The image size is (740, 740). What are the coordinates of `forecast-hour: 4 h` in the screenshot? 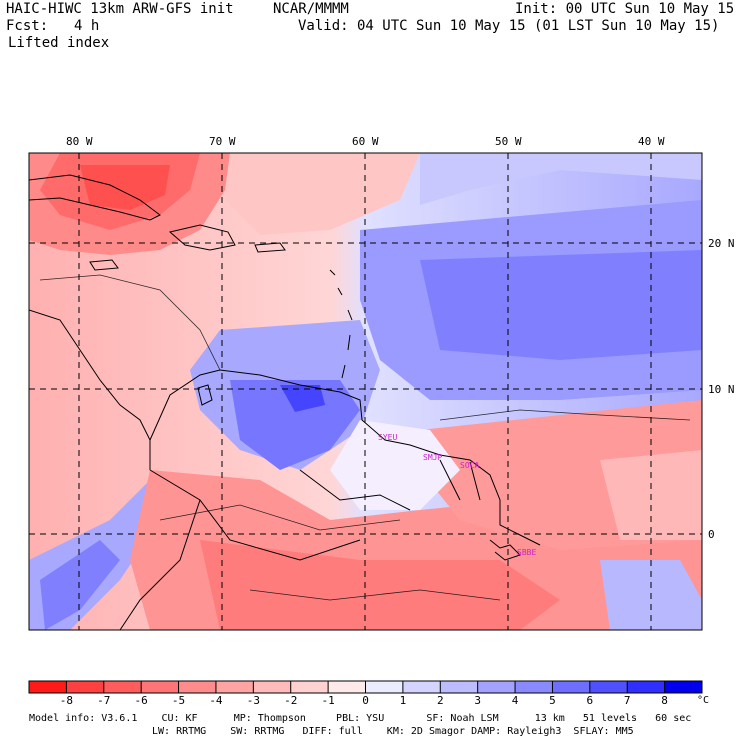 It's located at (87, 26).